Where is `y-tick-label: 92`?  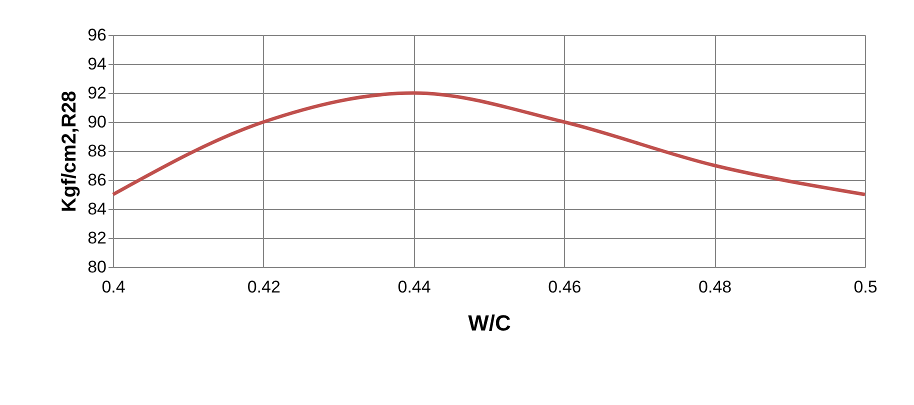
y-tick-label: 92 is located at coordinates (97, 93).